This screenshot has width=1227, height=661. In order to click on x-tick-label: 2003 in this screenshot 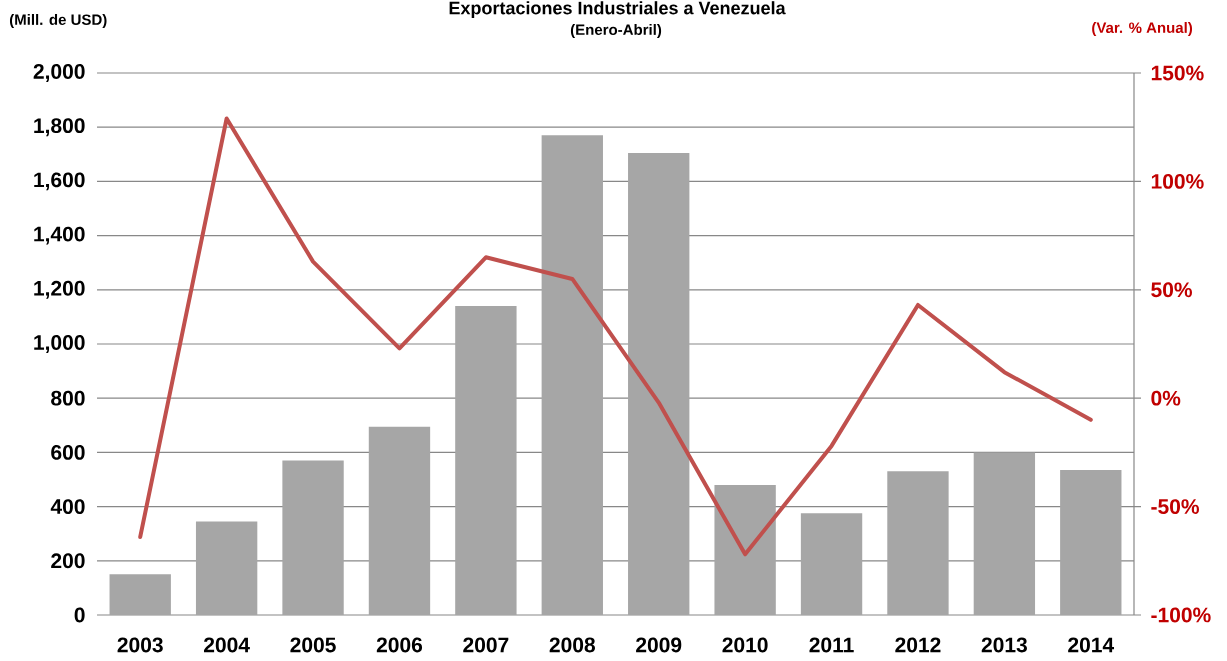, I will do `click(140, 645)`.